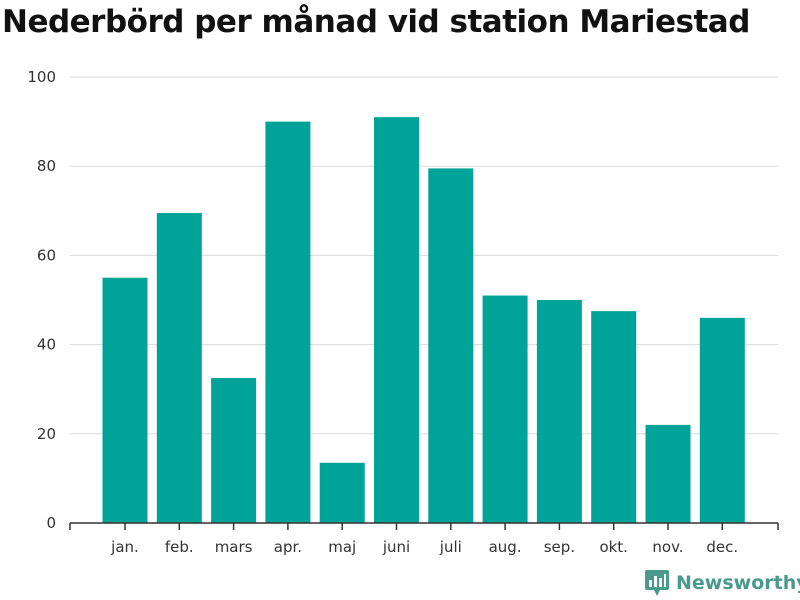  I want to click on y-tick-label: 20, so click(46, 434).